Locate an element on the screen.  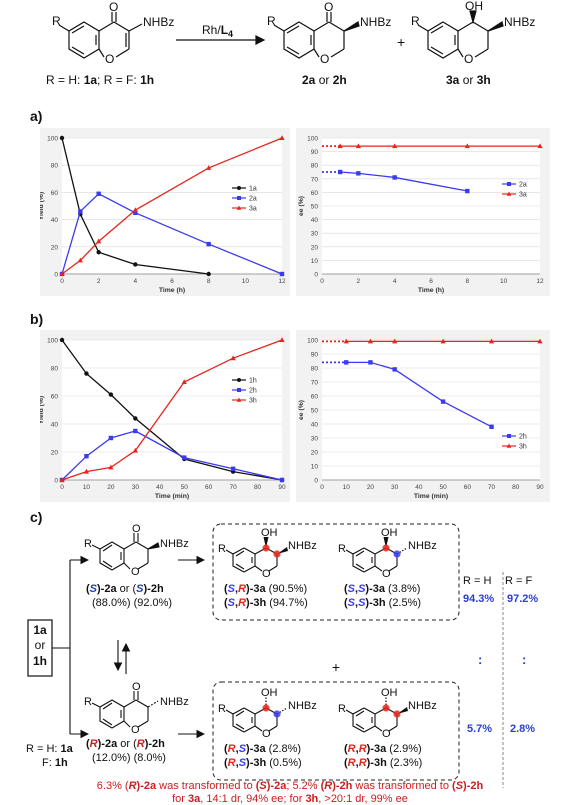
data-point-1h is located at coordinates (135, 418).